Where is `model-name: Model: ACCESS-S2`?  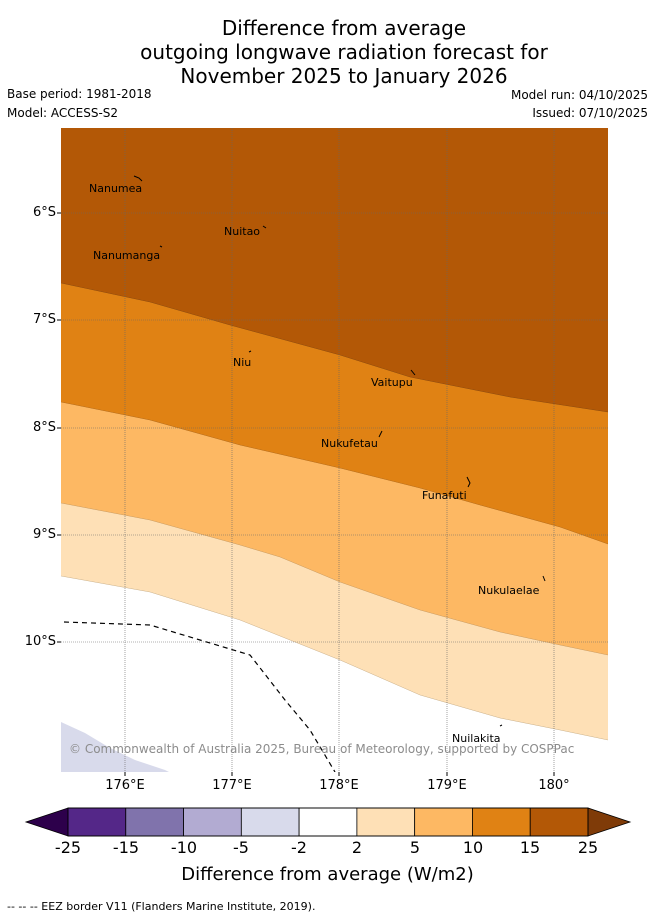
model-name: Model: ACCESS-S2 is located at coordinates (63, 113).